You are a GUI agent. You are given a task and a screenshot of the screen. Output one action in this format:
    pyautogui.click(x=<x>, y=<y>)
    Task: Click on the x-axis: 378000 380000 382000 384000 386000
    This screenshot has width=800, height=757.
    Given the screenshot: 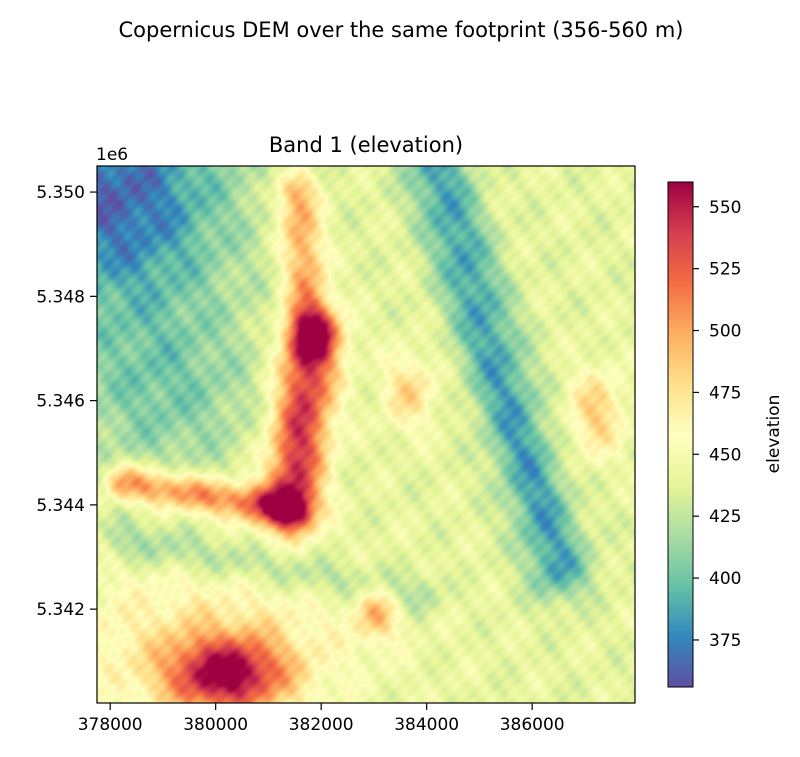 What is the action you would take?
    pyautogui.click(x=321, y=719)
    